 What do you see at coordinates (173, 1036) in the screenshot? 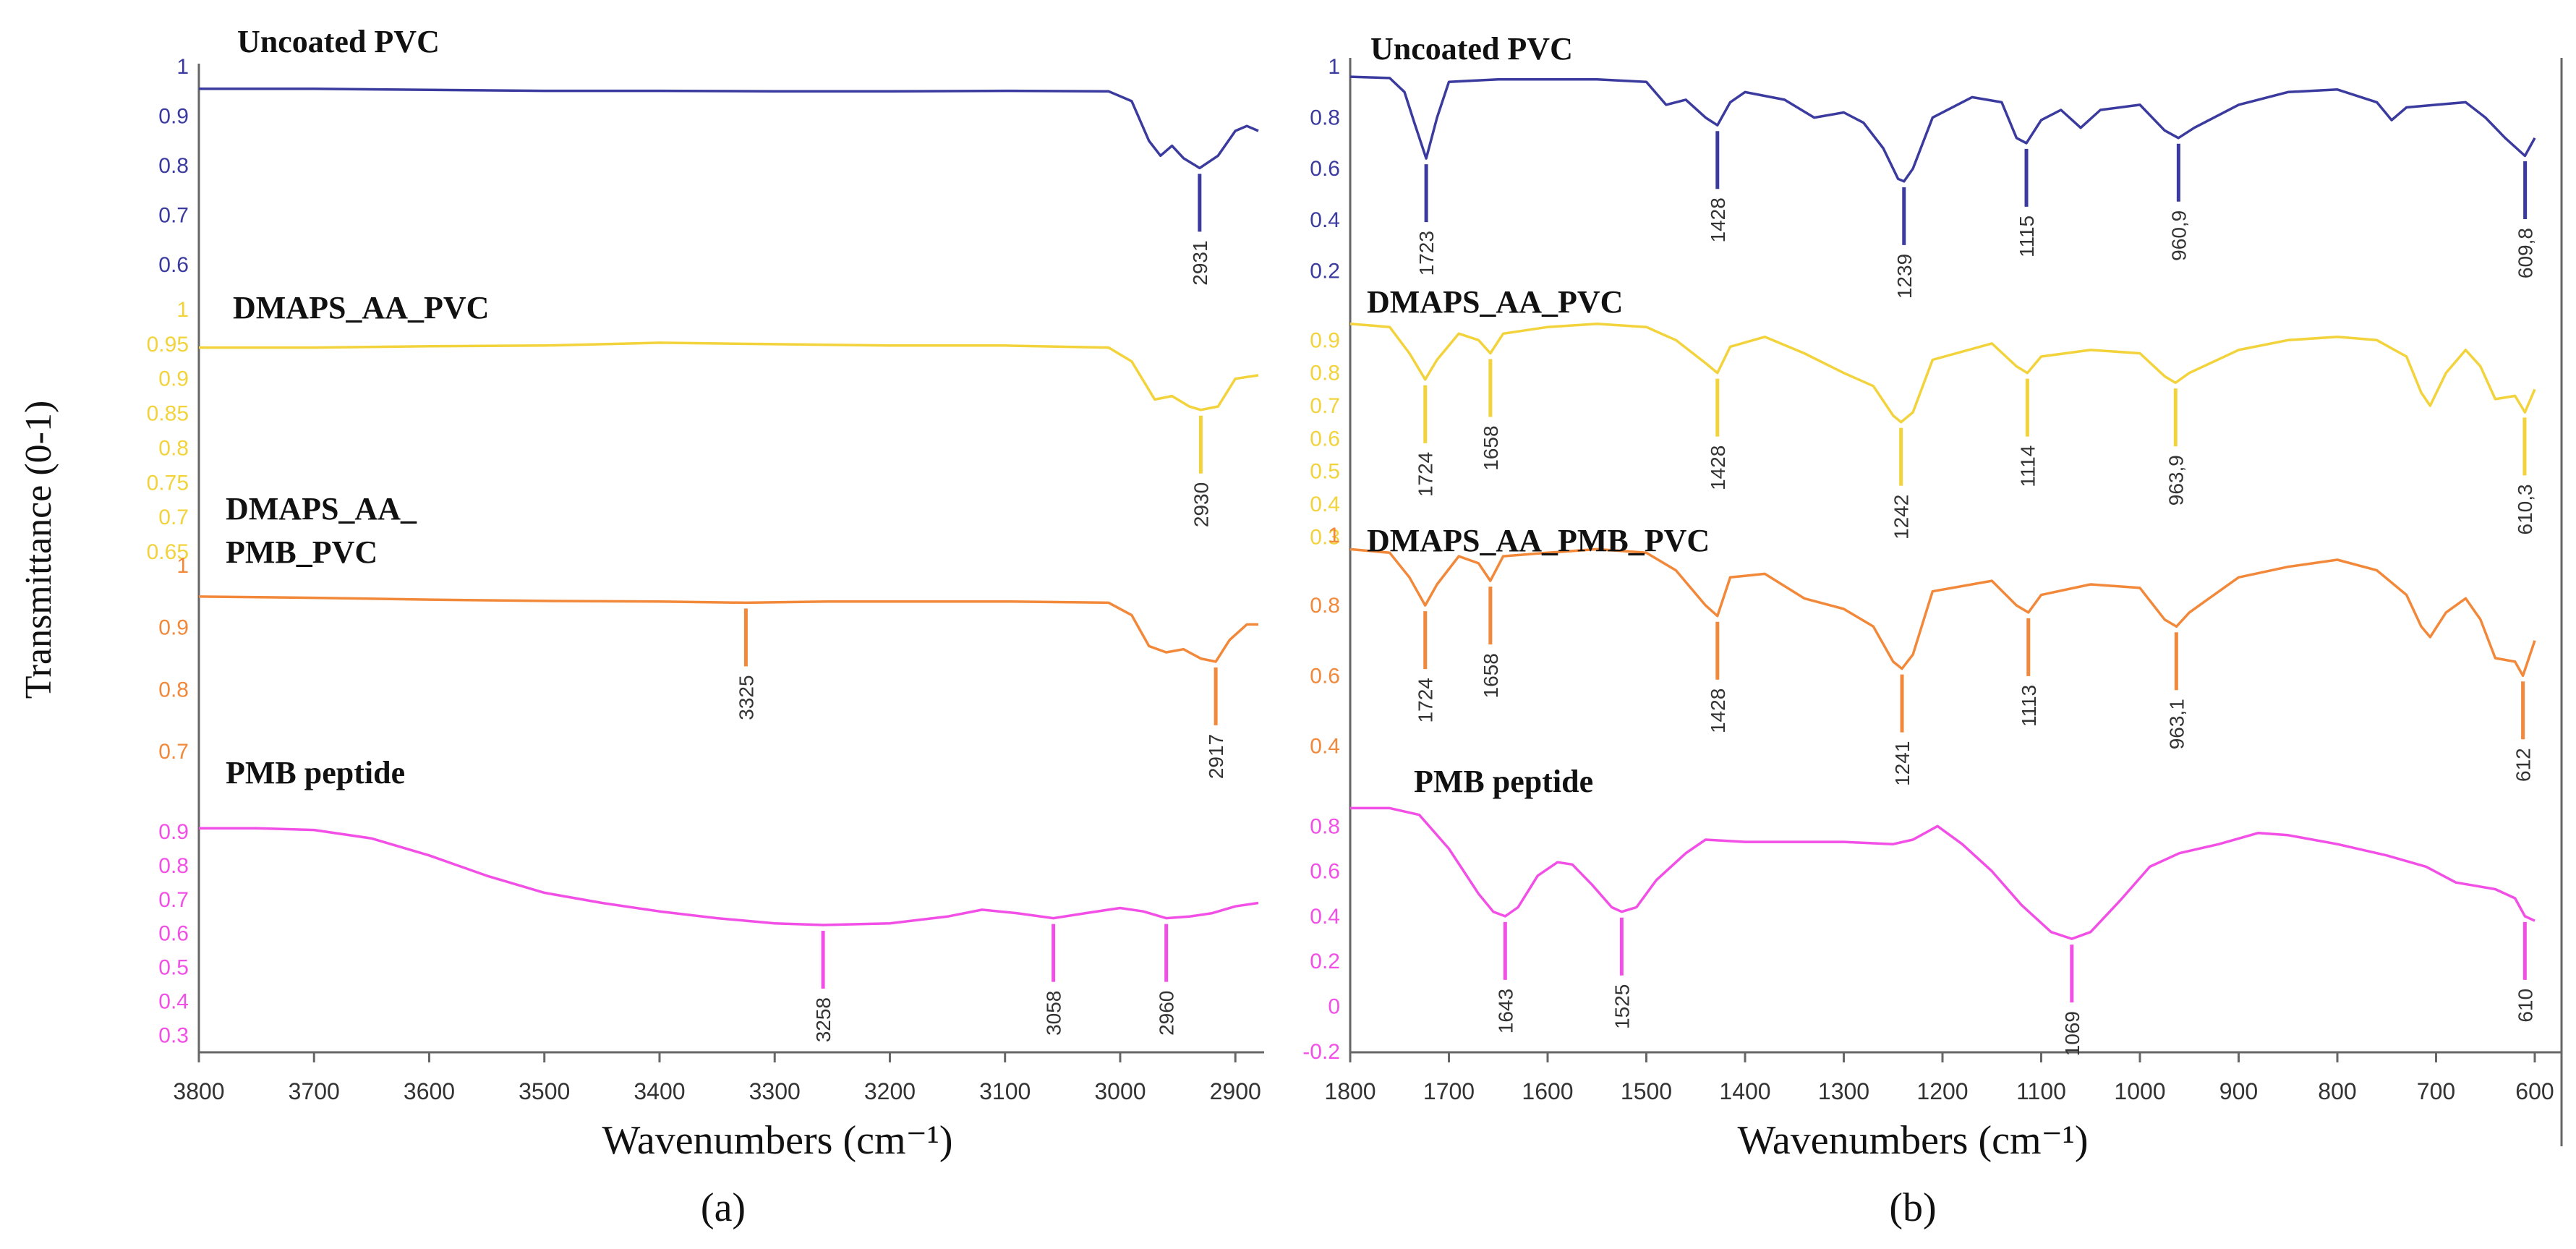
I see `a-y-tick-label: 0.3` at bounding box center [173, 1036].